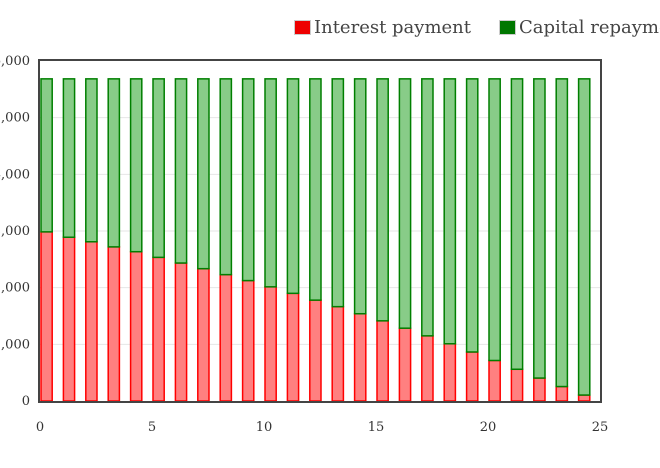 The width and height of the screenshot is (660, 468). I want to click on y-axis-ticks: 0 1,000 2,000 3,000 4,000 5,000 6,000, so click(15, 231).